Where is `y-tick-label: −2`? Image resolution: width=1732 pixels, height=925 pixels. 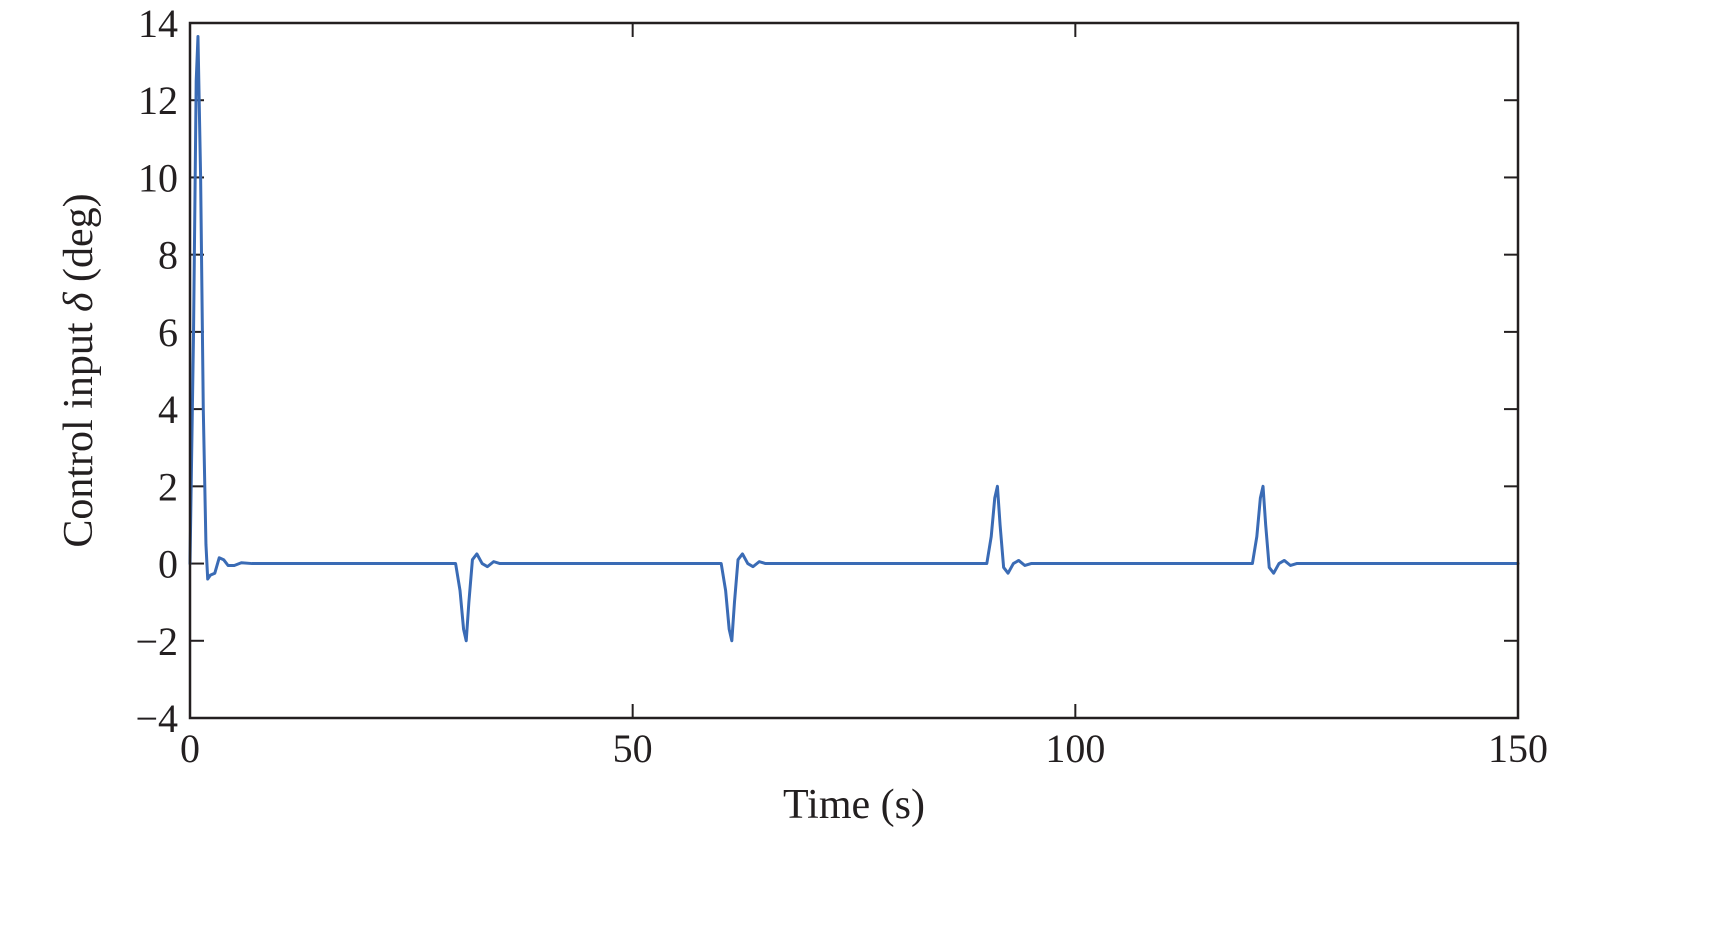
y-tick-label: −2 is located at coordinates (156, 641).